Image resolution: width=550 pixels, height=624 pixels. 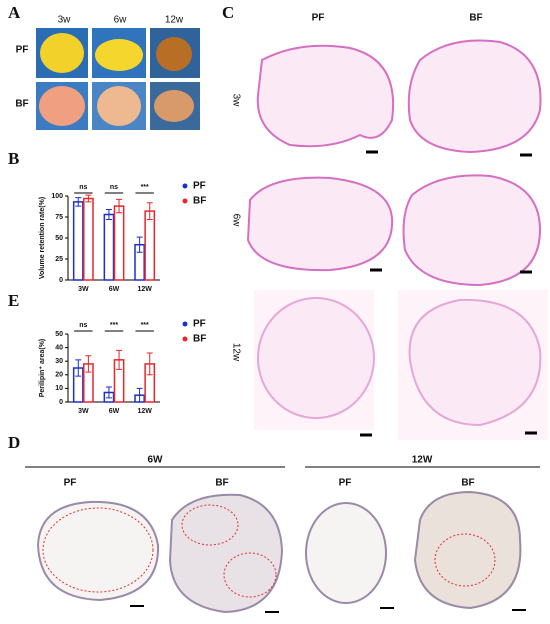 What do you see at coordinates (118, 79) in the screenshot?
I see `photo-grid` at bounding box center [118, 79].